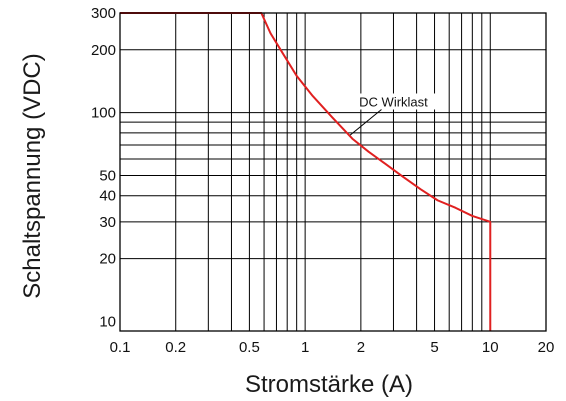 The height and width of the screenshot is (401, 566). I want to click on x-tick-label: 0.1, so click(120, 347).